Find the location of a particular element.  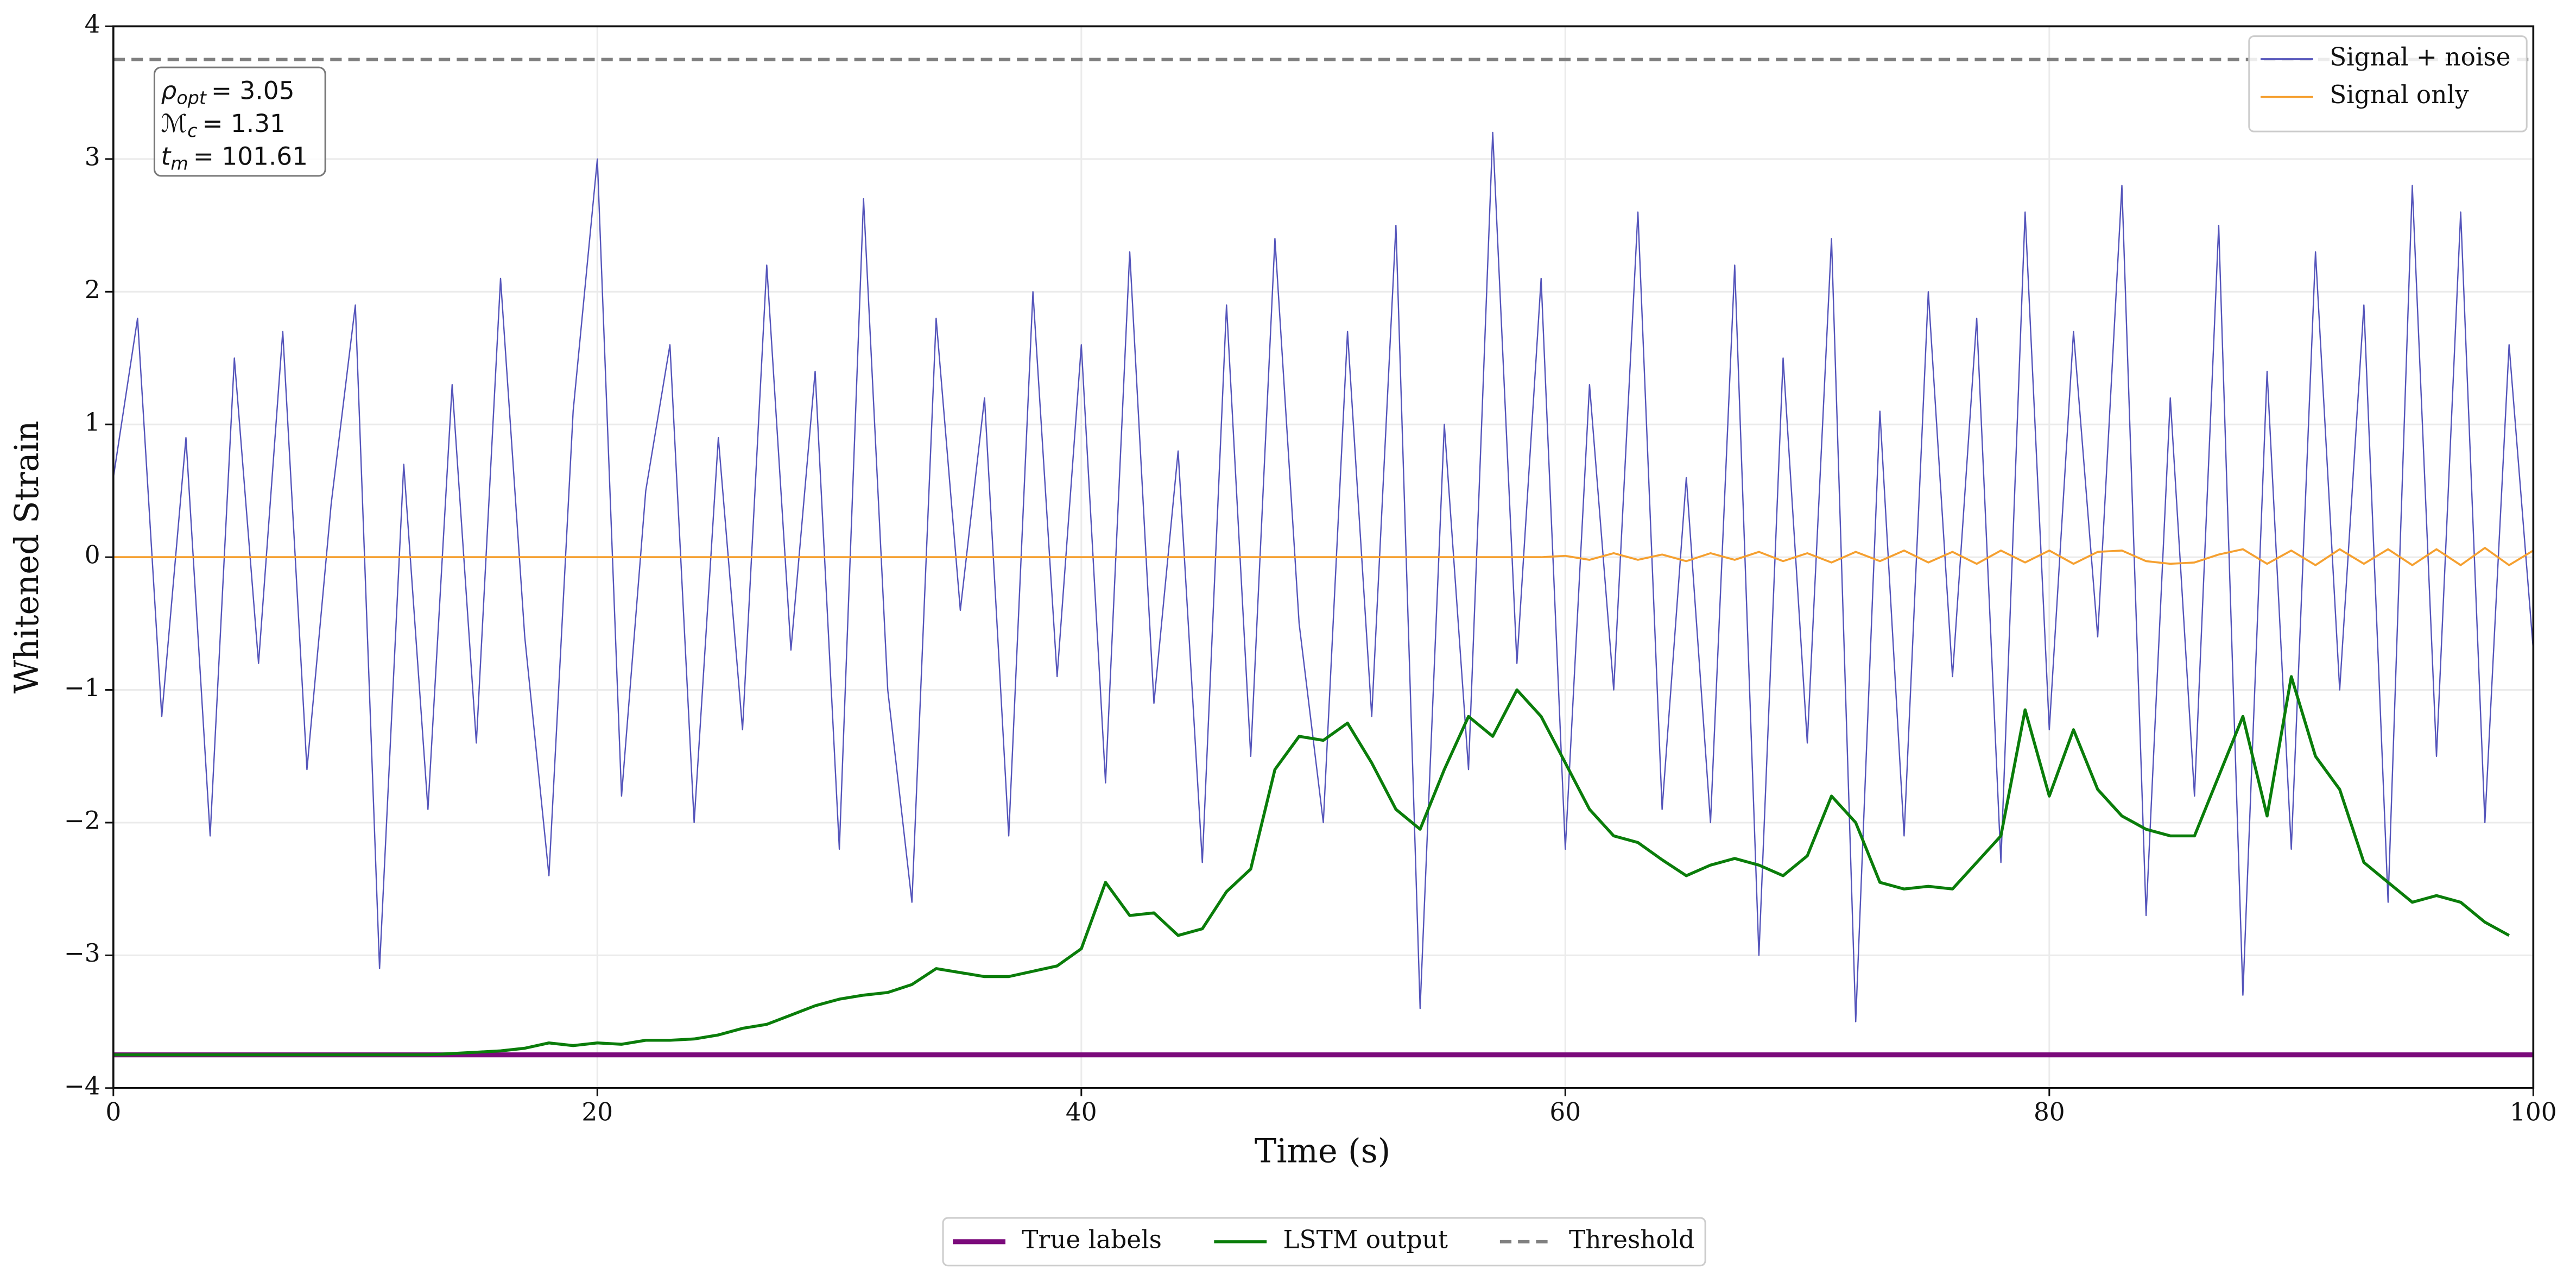

y-tick-label: 1 is located at coordinates (92, 422).